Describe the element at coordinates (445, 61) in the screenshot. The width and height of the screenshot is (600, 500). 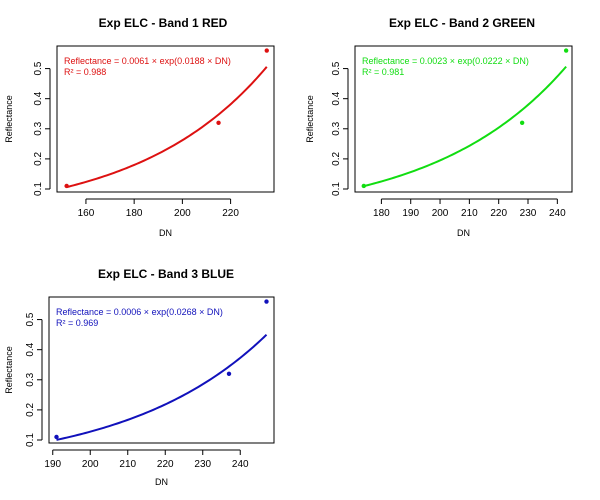
I see `fit-equation: Reflectance = 0.0023 × exp(0.0222 × DN)` at that location.